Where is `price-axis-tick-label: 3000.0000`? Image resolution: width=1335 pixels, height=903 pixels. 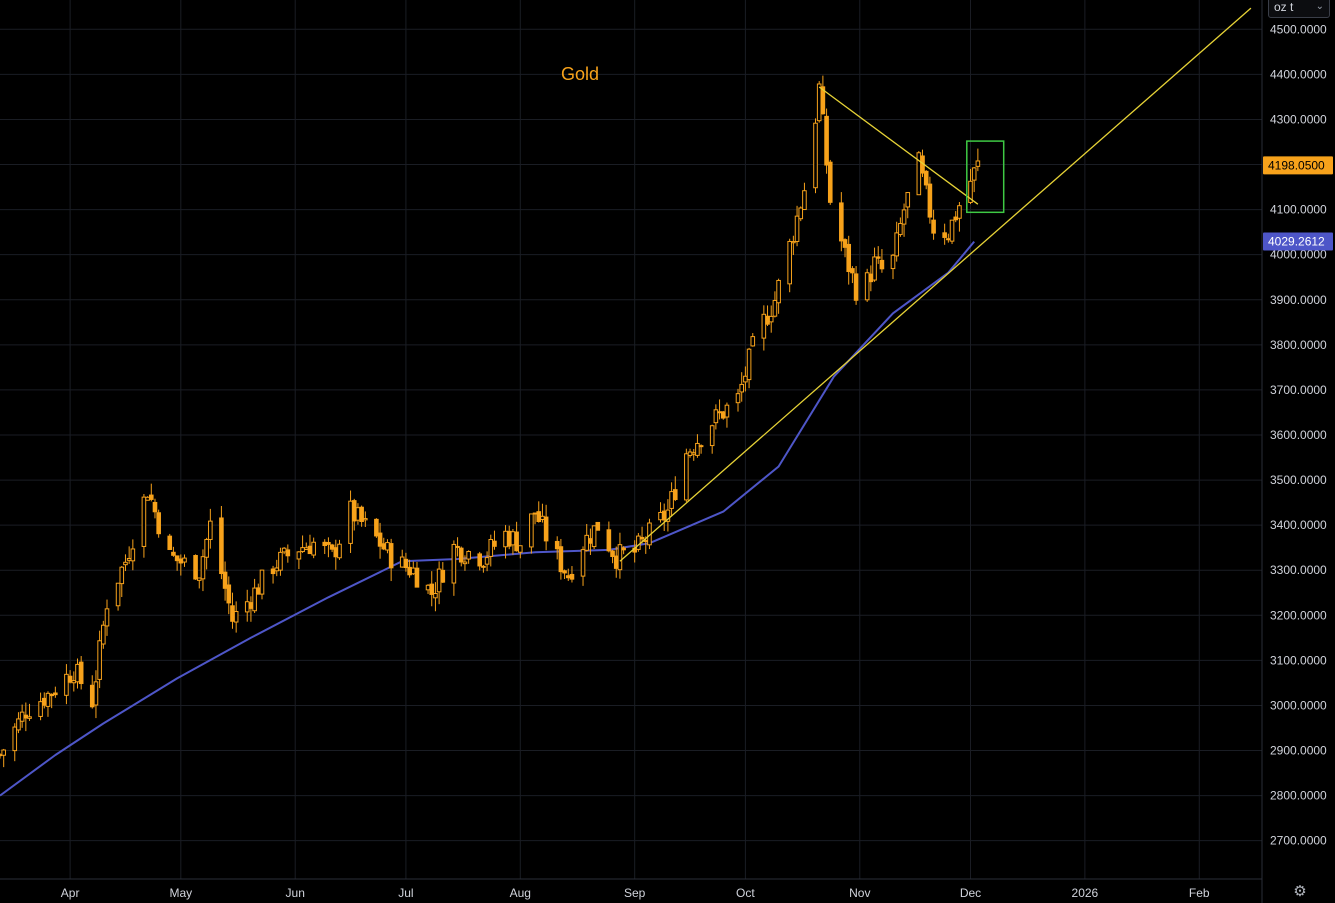
price-axis-tick-label: 3000.0000 is located at coordinates (1298, 705).